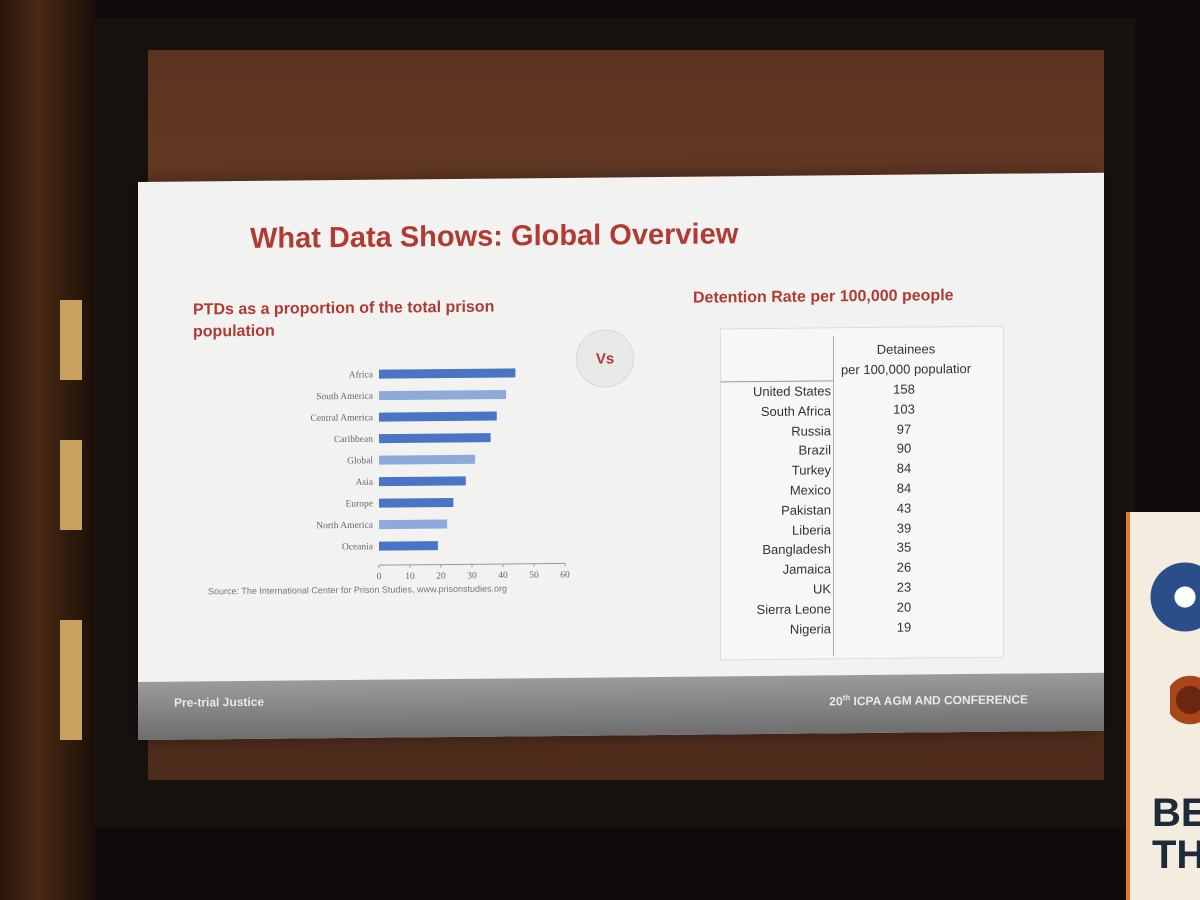 Image resolution: width=1200 pixels, height=900 pixels. What do you see at coordinates (810, 628) in the screenshot?
I see `table-country-cell: Nigeria` at bounding box center [810, 628].